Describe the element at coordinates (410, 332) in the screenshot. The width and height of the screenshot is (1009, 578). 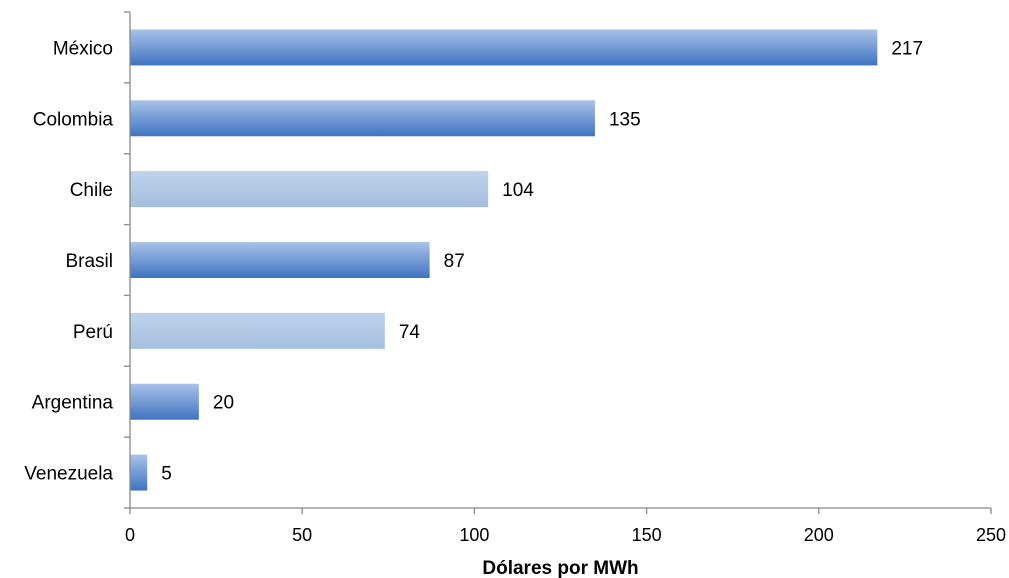
I see `data-label: 74` at that location.